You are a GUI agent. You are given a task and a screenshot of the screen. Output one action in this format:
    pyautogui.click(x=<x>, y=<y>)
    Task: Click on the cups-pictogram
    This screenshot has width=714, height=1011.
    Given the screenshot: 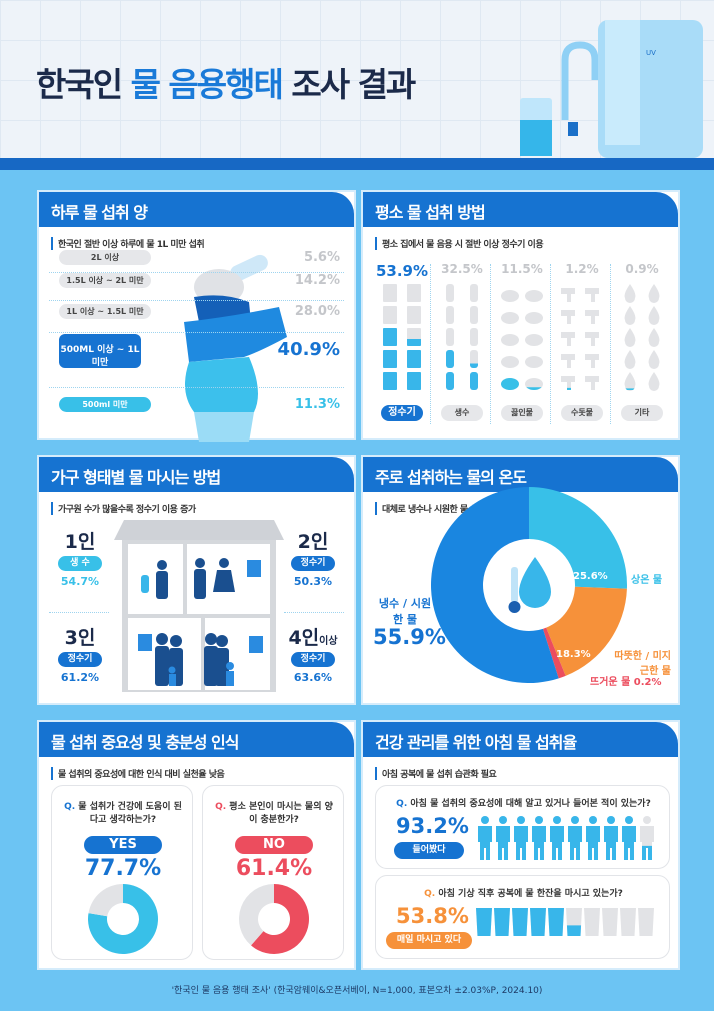 What is the action you would take?
    pyautogui.click(x=565, y=922)
    